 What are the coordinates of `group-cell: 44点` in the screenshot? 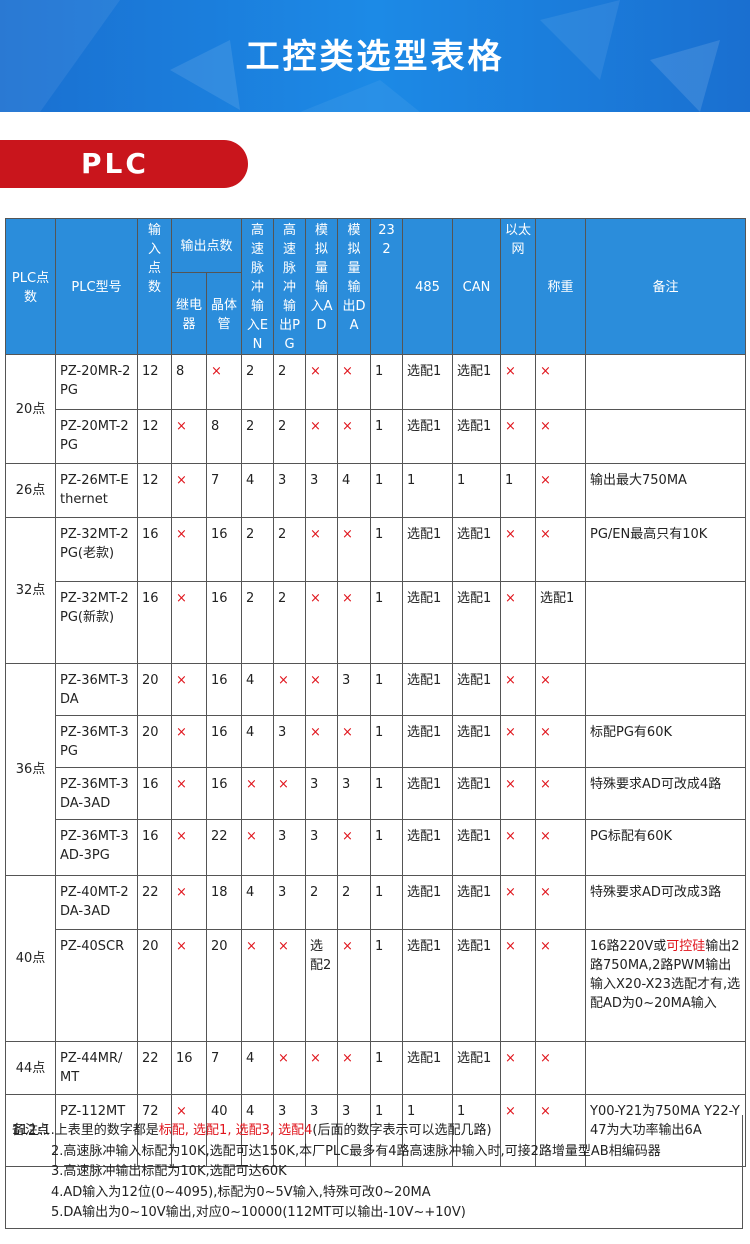 It's located at (30, 1068).